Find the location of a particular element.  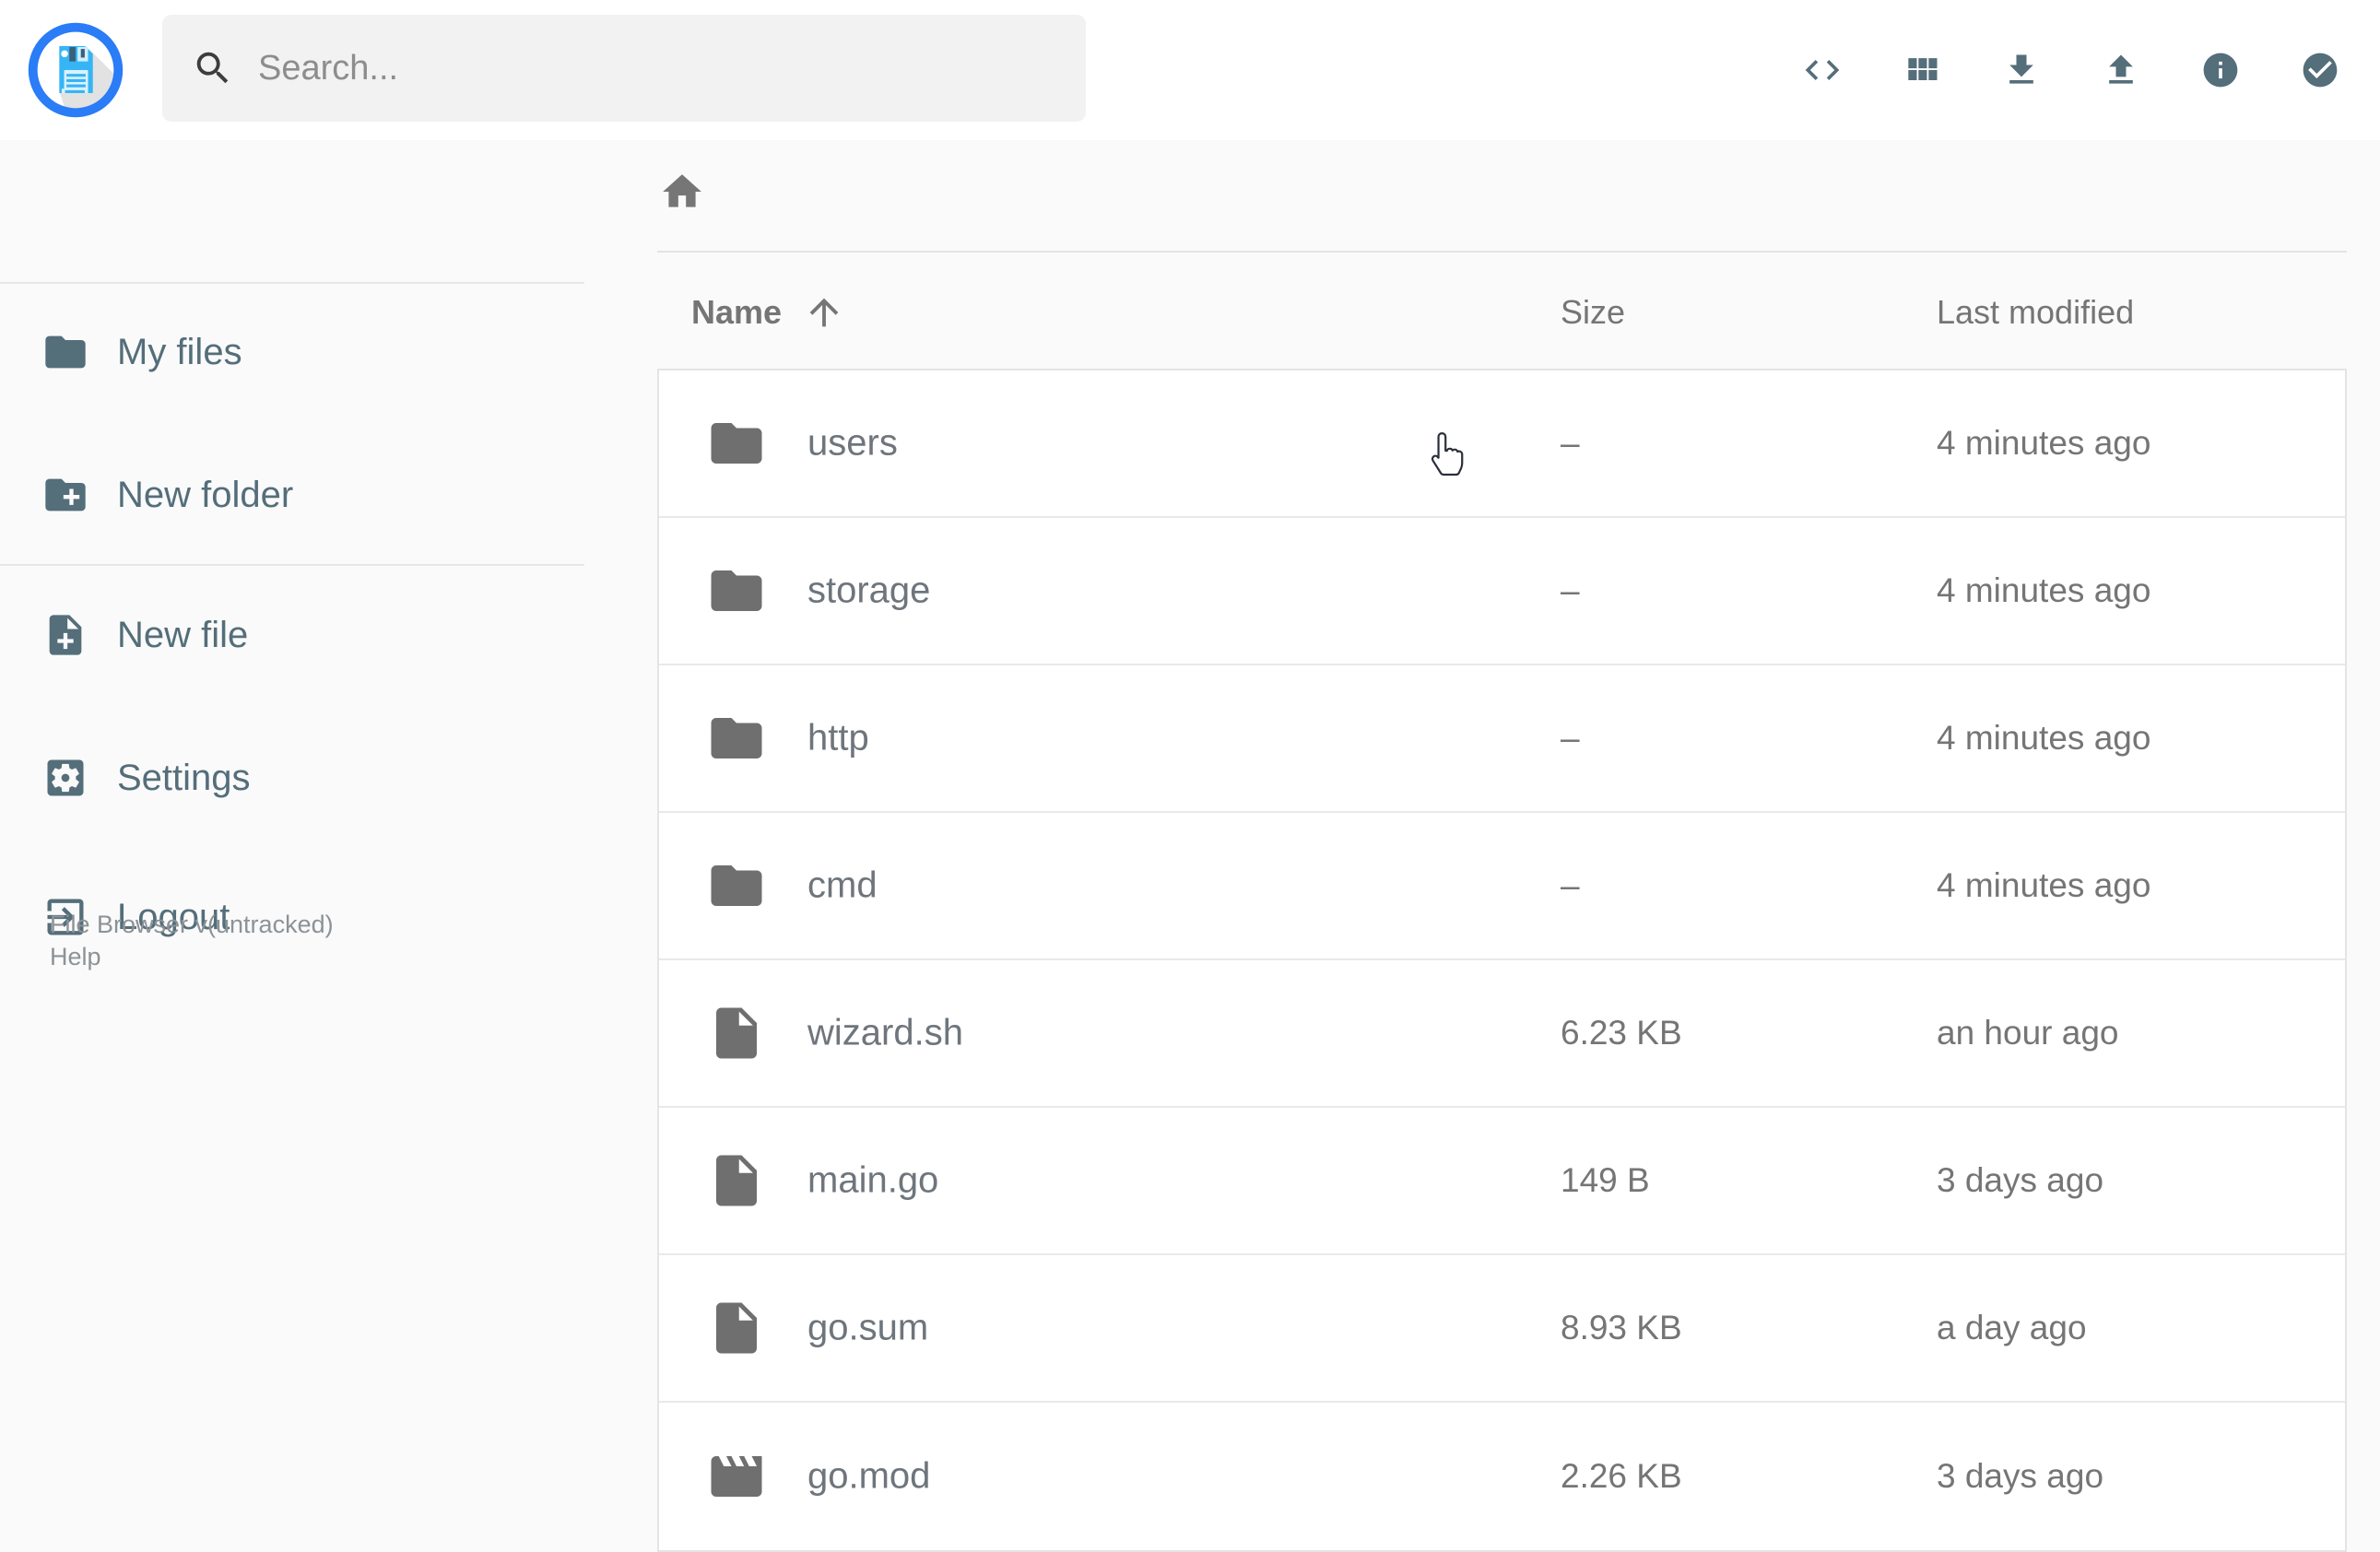

item-name: main.go is located at coordinates (873, 1180).